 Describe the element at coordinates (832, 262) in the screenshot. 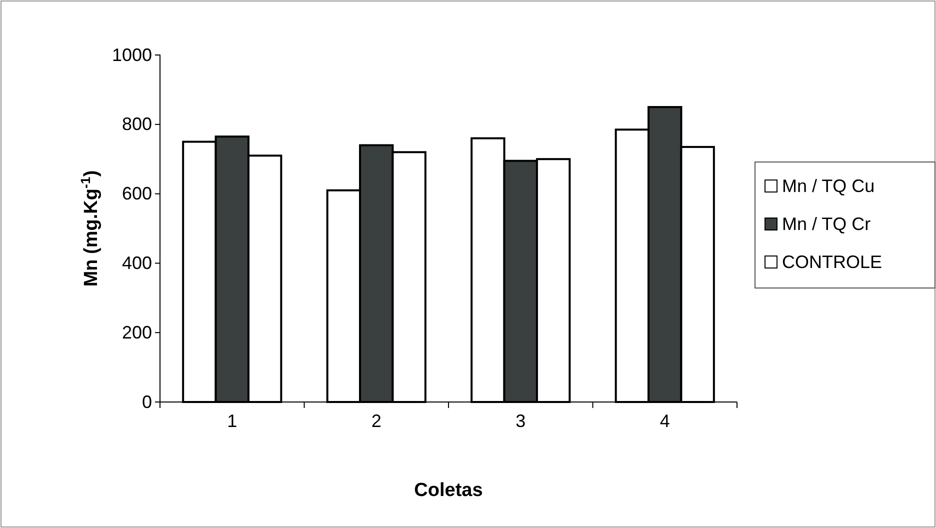

I see `legend-label: CONTROLE` at that location.